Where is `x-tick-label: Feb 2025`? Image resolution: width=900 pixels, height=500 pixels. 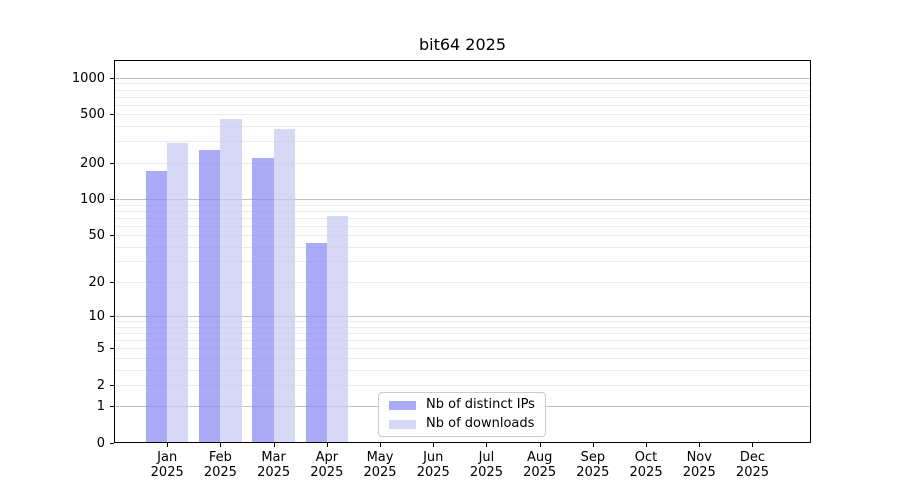
x-tick-label: Feb 2025 is located at coordinates (220, 465).